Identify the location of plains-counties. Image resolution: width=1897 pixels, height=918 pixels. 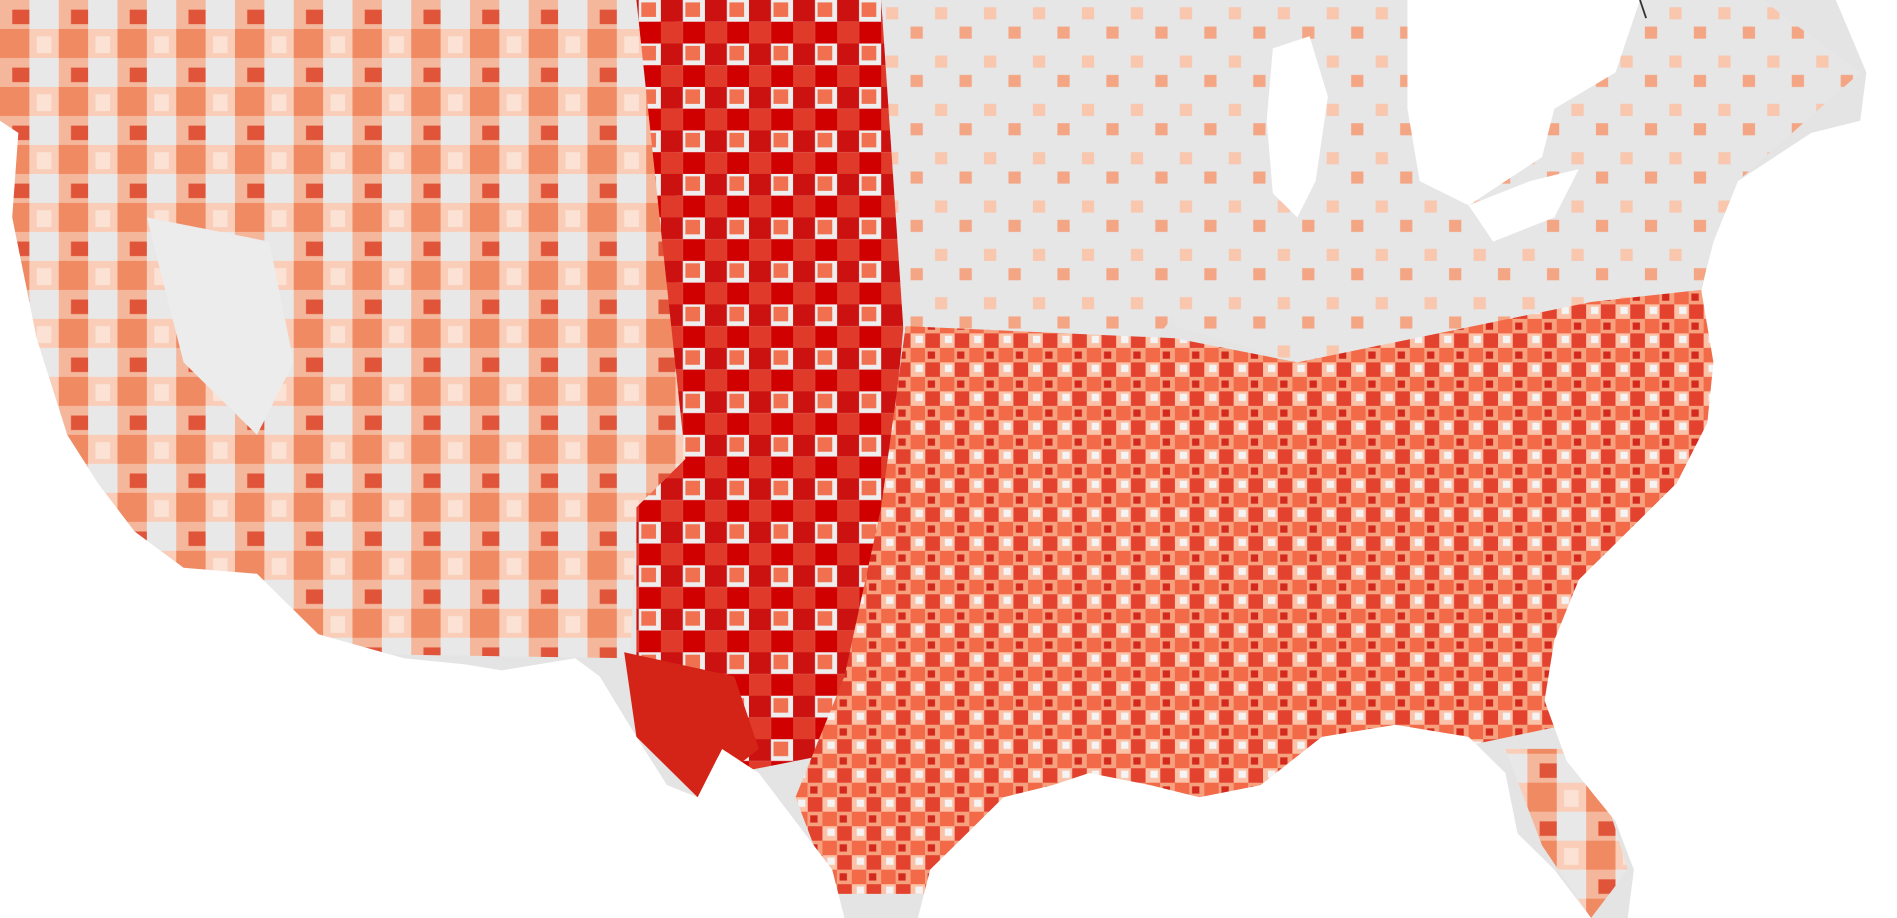
(771, 387).